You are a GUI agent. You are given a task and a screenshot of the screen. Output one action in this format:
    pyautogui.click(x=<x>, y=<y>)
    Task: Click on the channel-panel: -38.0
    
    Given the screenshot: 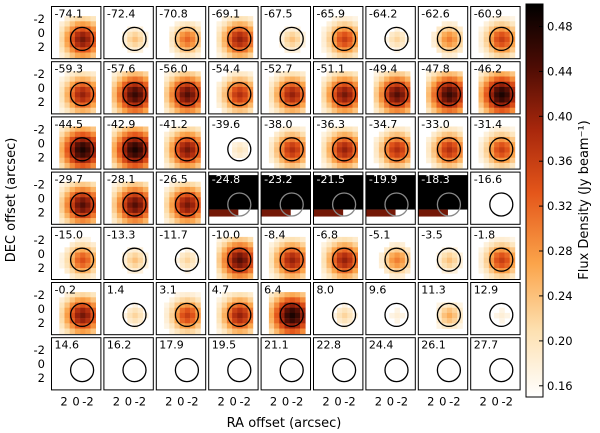 What is the action you would take?
    pyautogui.click(x=286, y=143)
    